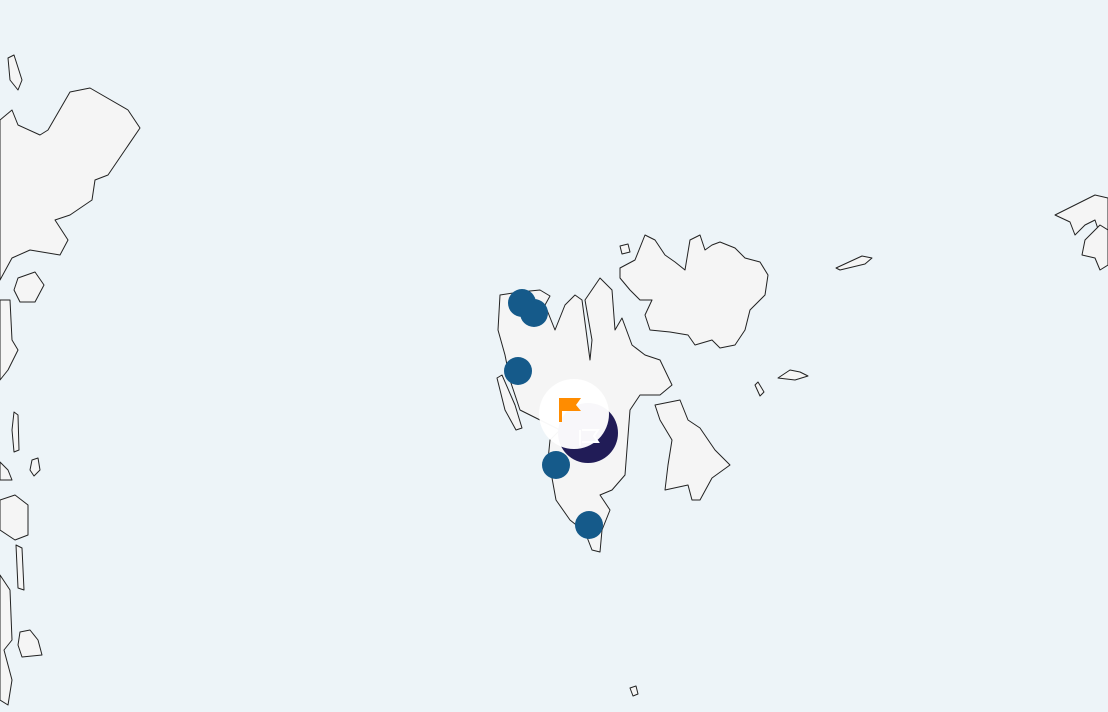 The width and height of the screenshot is (1108, 712). I want to click on franz-josef-land-landmass, so click(1081, 232).